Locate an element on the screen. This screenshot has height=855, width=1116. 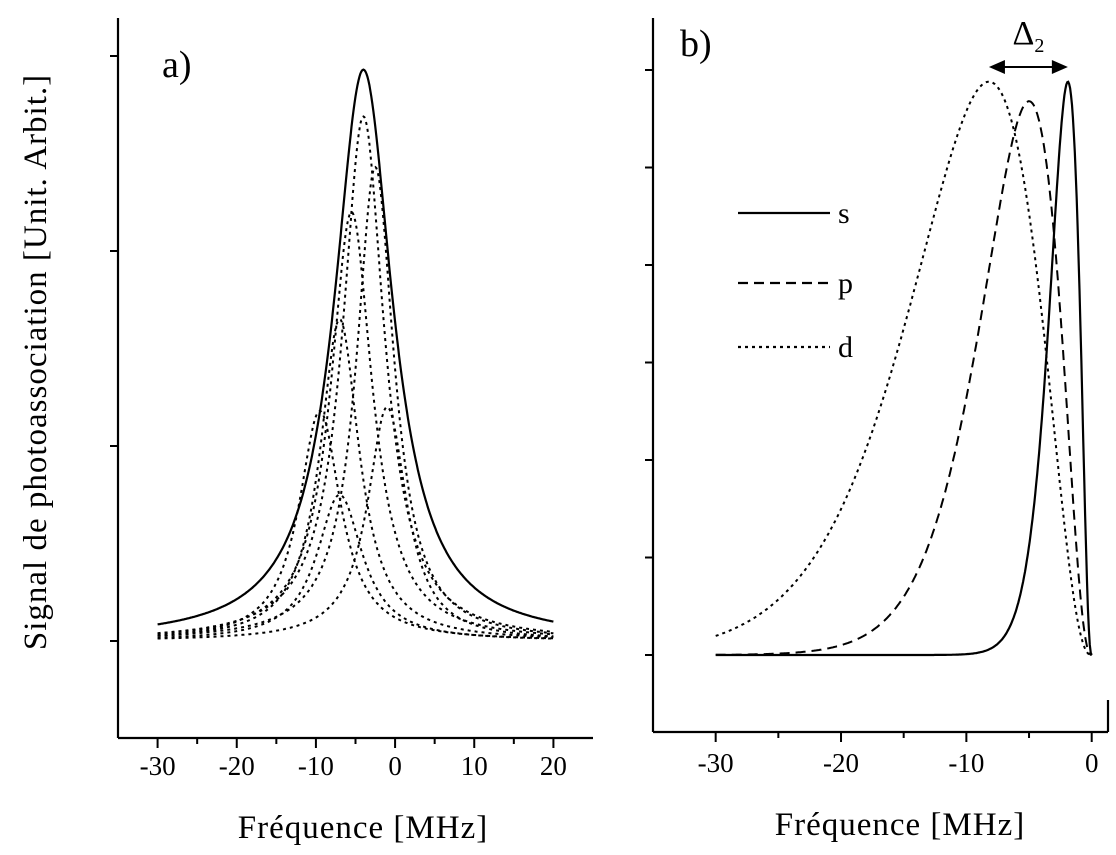
panel-b-y-ticks is located at coordinates (649, 362).